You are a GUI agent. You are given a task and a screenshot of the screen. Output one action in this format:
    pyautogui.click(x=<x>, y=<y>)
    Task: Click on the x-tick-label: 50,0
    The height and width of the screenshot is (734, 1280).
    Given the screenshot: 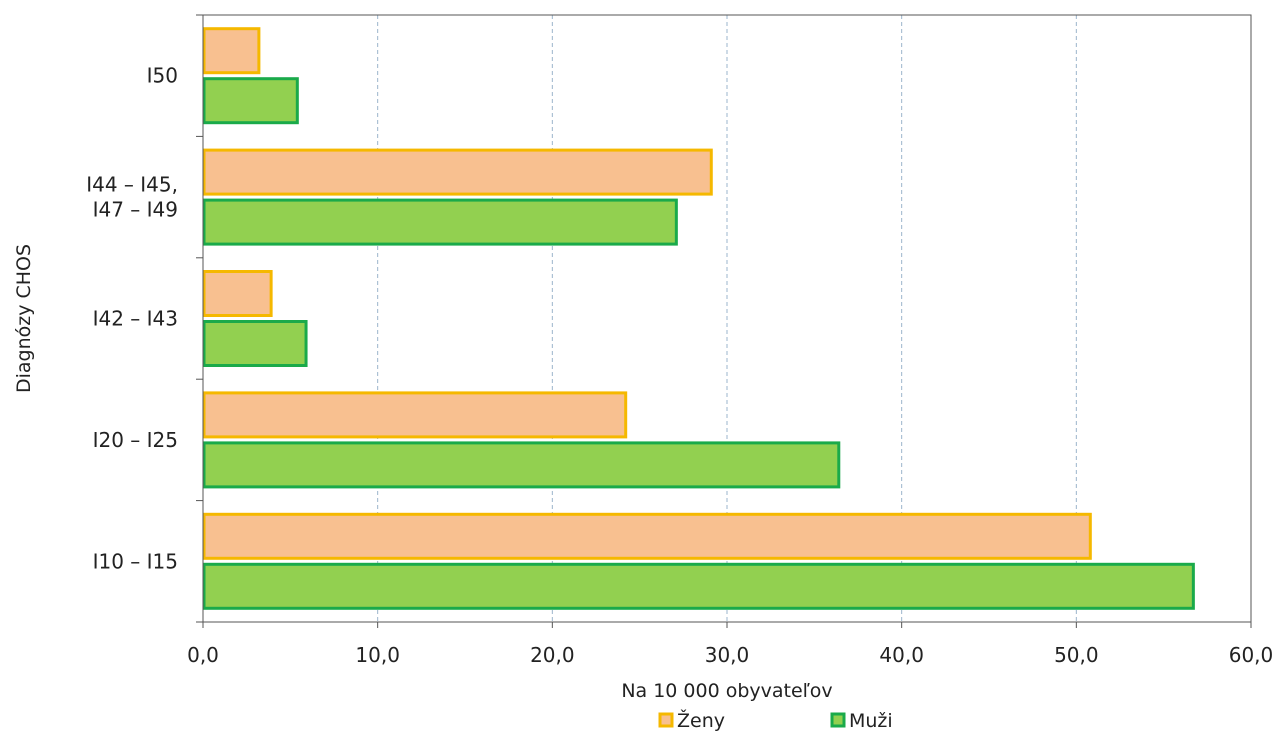 What is the action you would take?
    pyautogui.click(x=1076, y=655)
    